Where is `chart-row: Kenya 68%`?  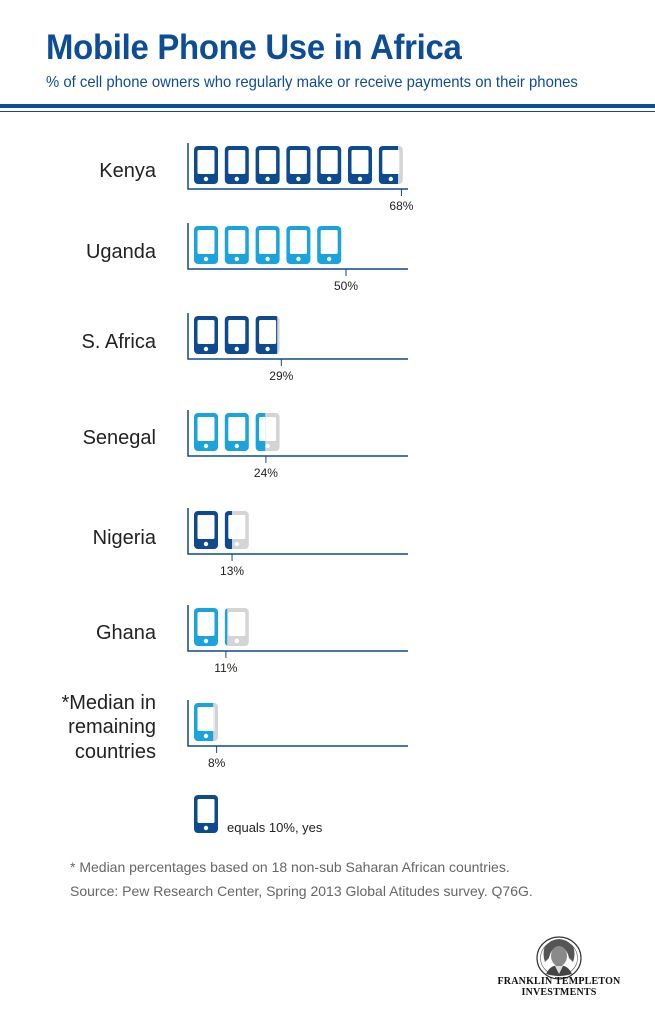 chart-row: Kenya 68% is located at coordinates (256, 178).